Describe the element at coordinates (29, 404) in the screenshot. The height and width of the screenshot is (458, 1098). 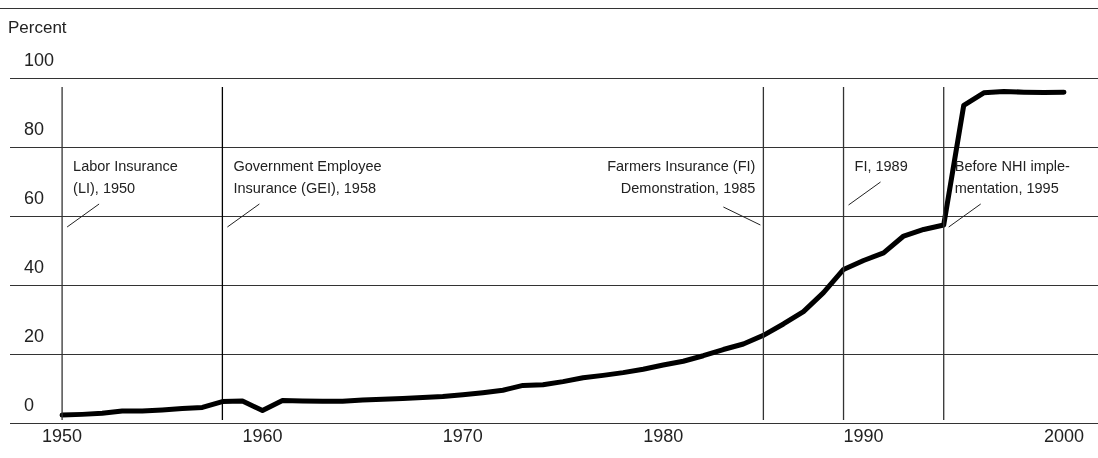
I see `y-tick-label: 0` at that location.